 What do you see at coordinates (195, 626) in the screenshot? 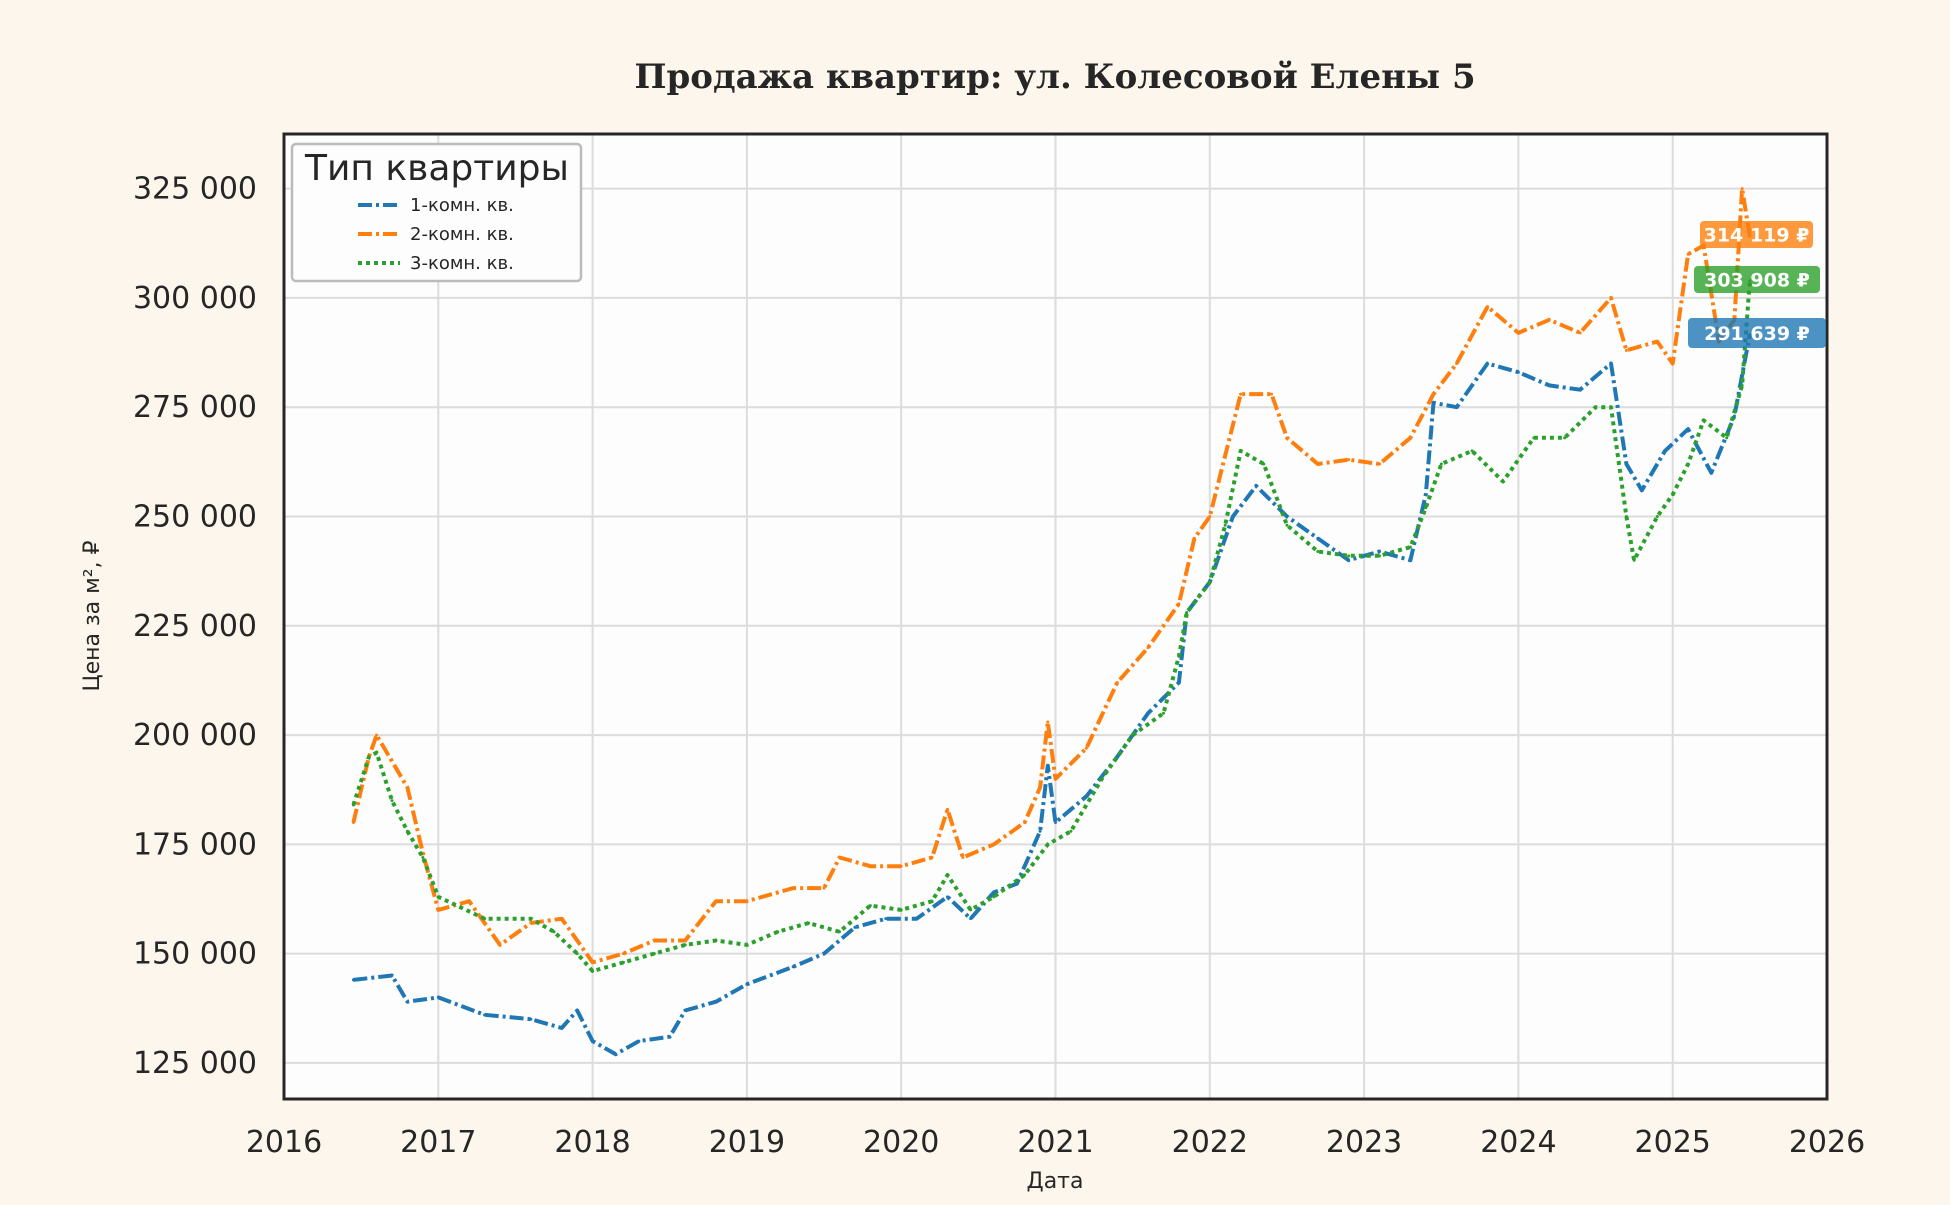
I see `y-tick-label: 225 000` at bounding box center [195, 626].